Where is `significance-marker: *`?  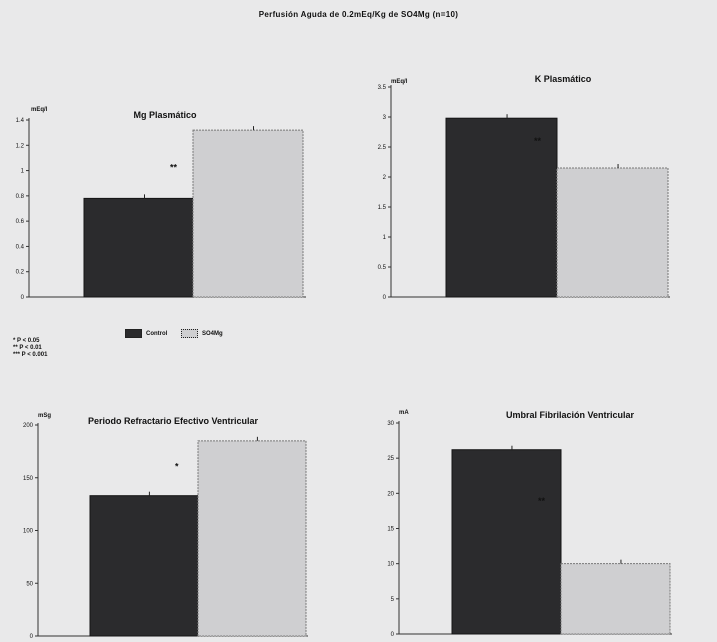
significance-marker: * is located at coordinates (177, 466).